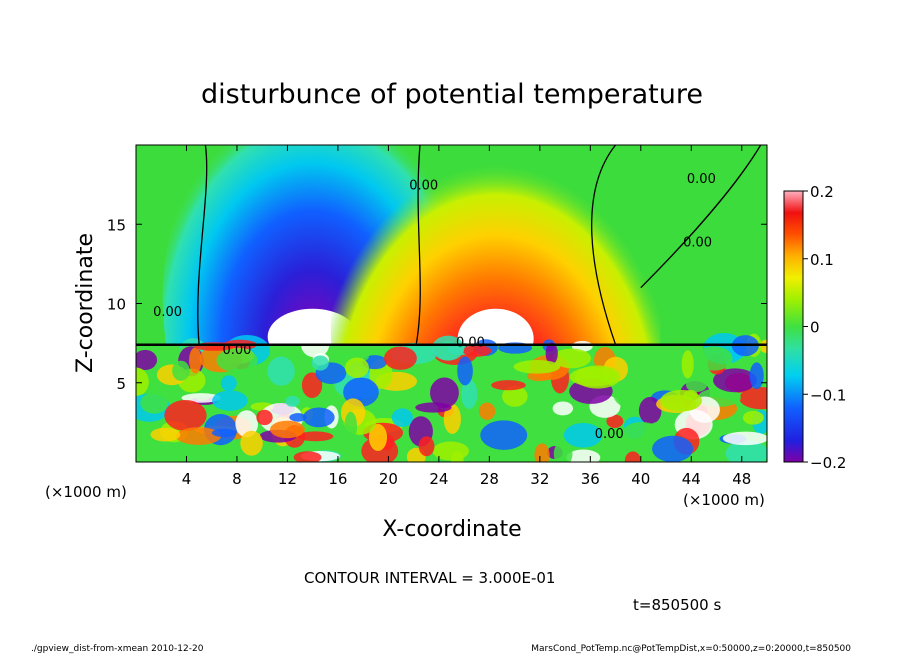  Describe the element at coordinates (187, 479) in the screenshot. I see `x-tick-label: 4` at that location.